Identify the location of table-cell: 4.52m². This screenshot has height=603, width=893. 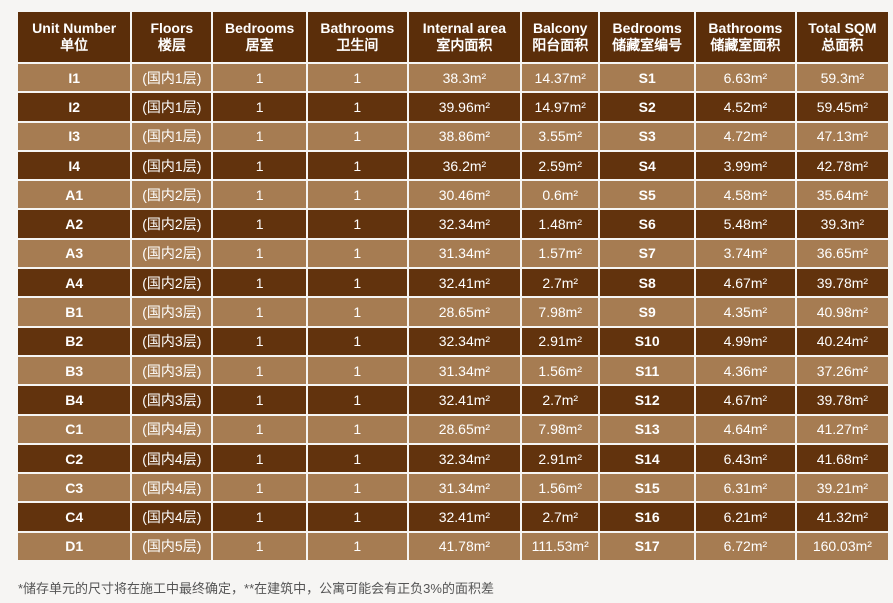
(745, 107).